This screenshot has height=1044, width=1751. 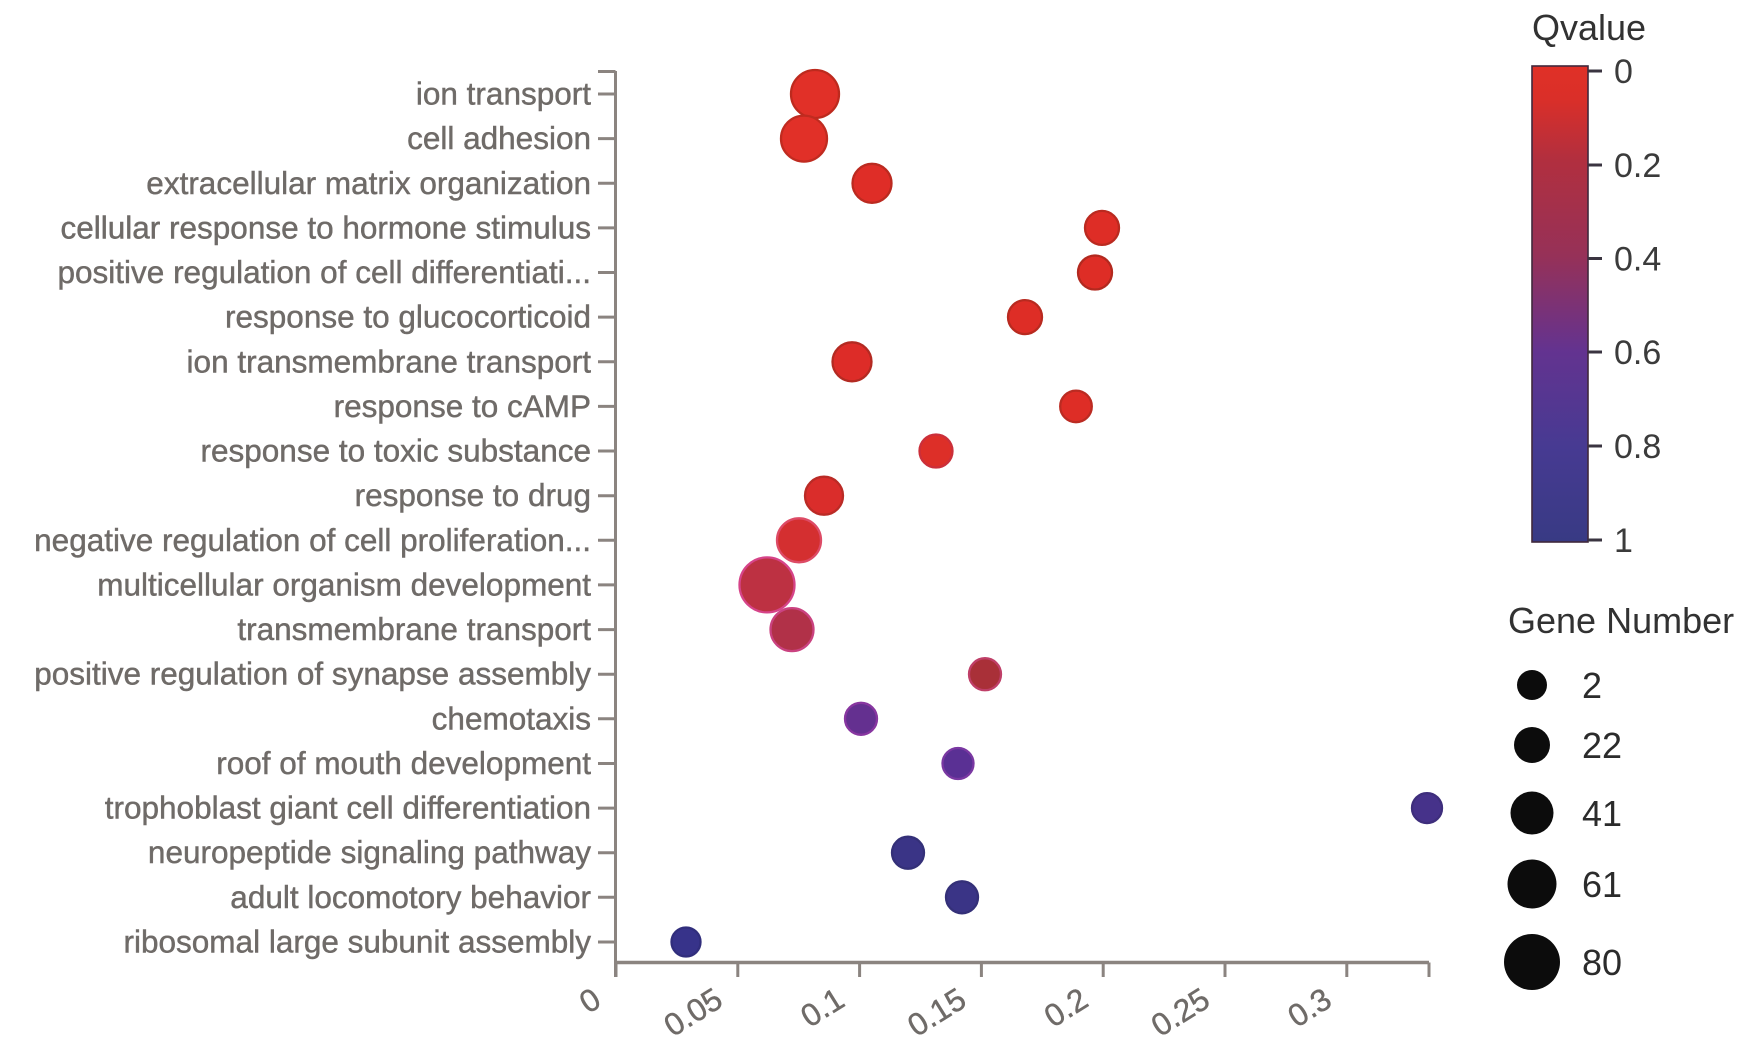 What do you see at coordinates (1602, 745) in the screenshot?
I see `svg-text: 22` at bounding box center [1602, 745].